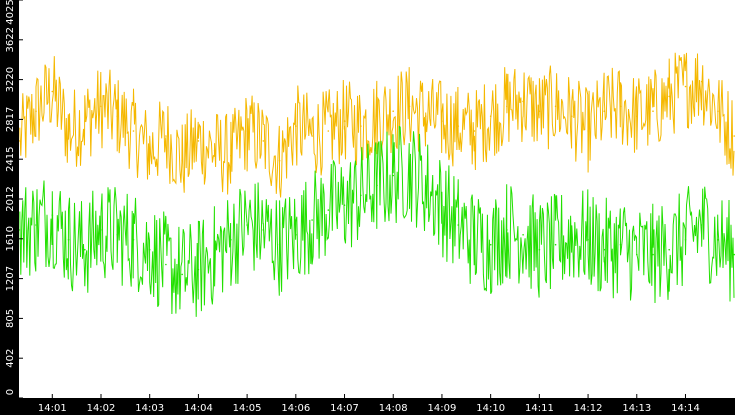 The image size is (735, 415). Describe the element at coordinates (247, 408) in the screenshot. I see `x-tick-label: 14:05` at that location.